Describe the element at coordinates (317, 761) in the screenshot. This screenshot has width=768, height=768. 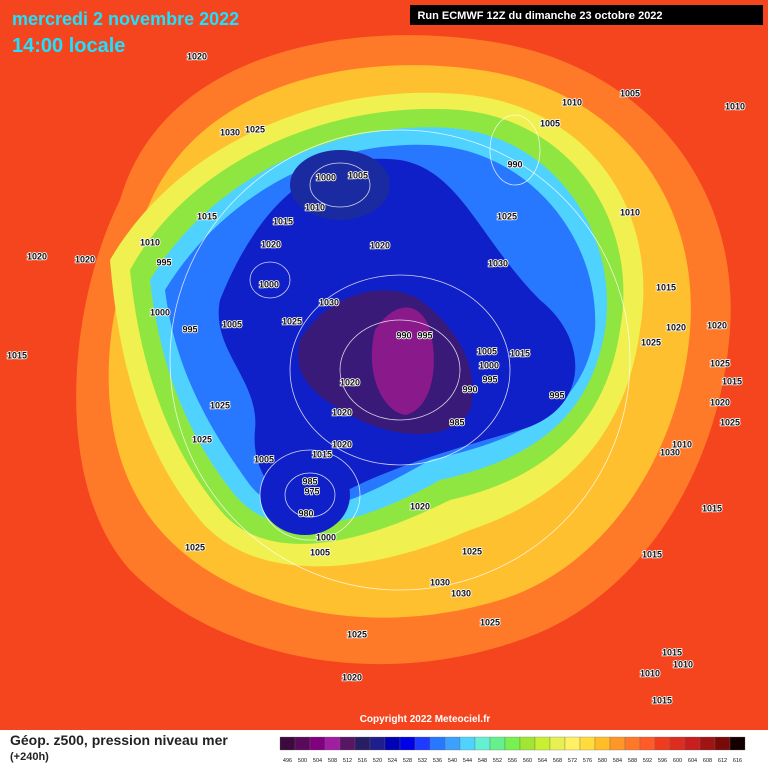
I see `legend-level: 504` at that location.